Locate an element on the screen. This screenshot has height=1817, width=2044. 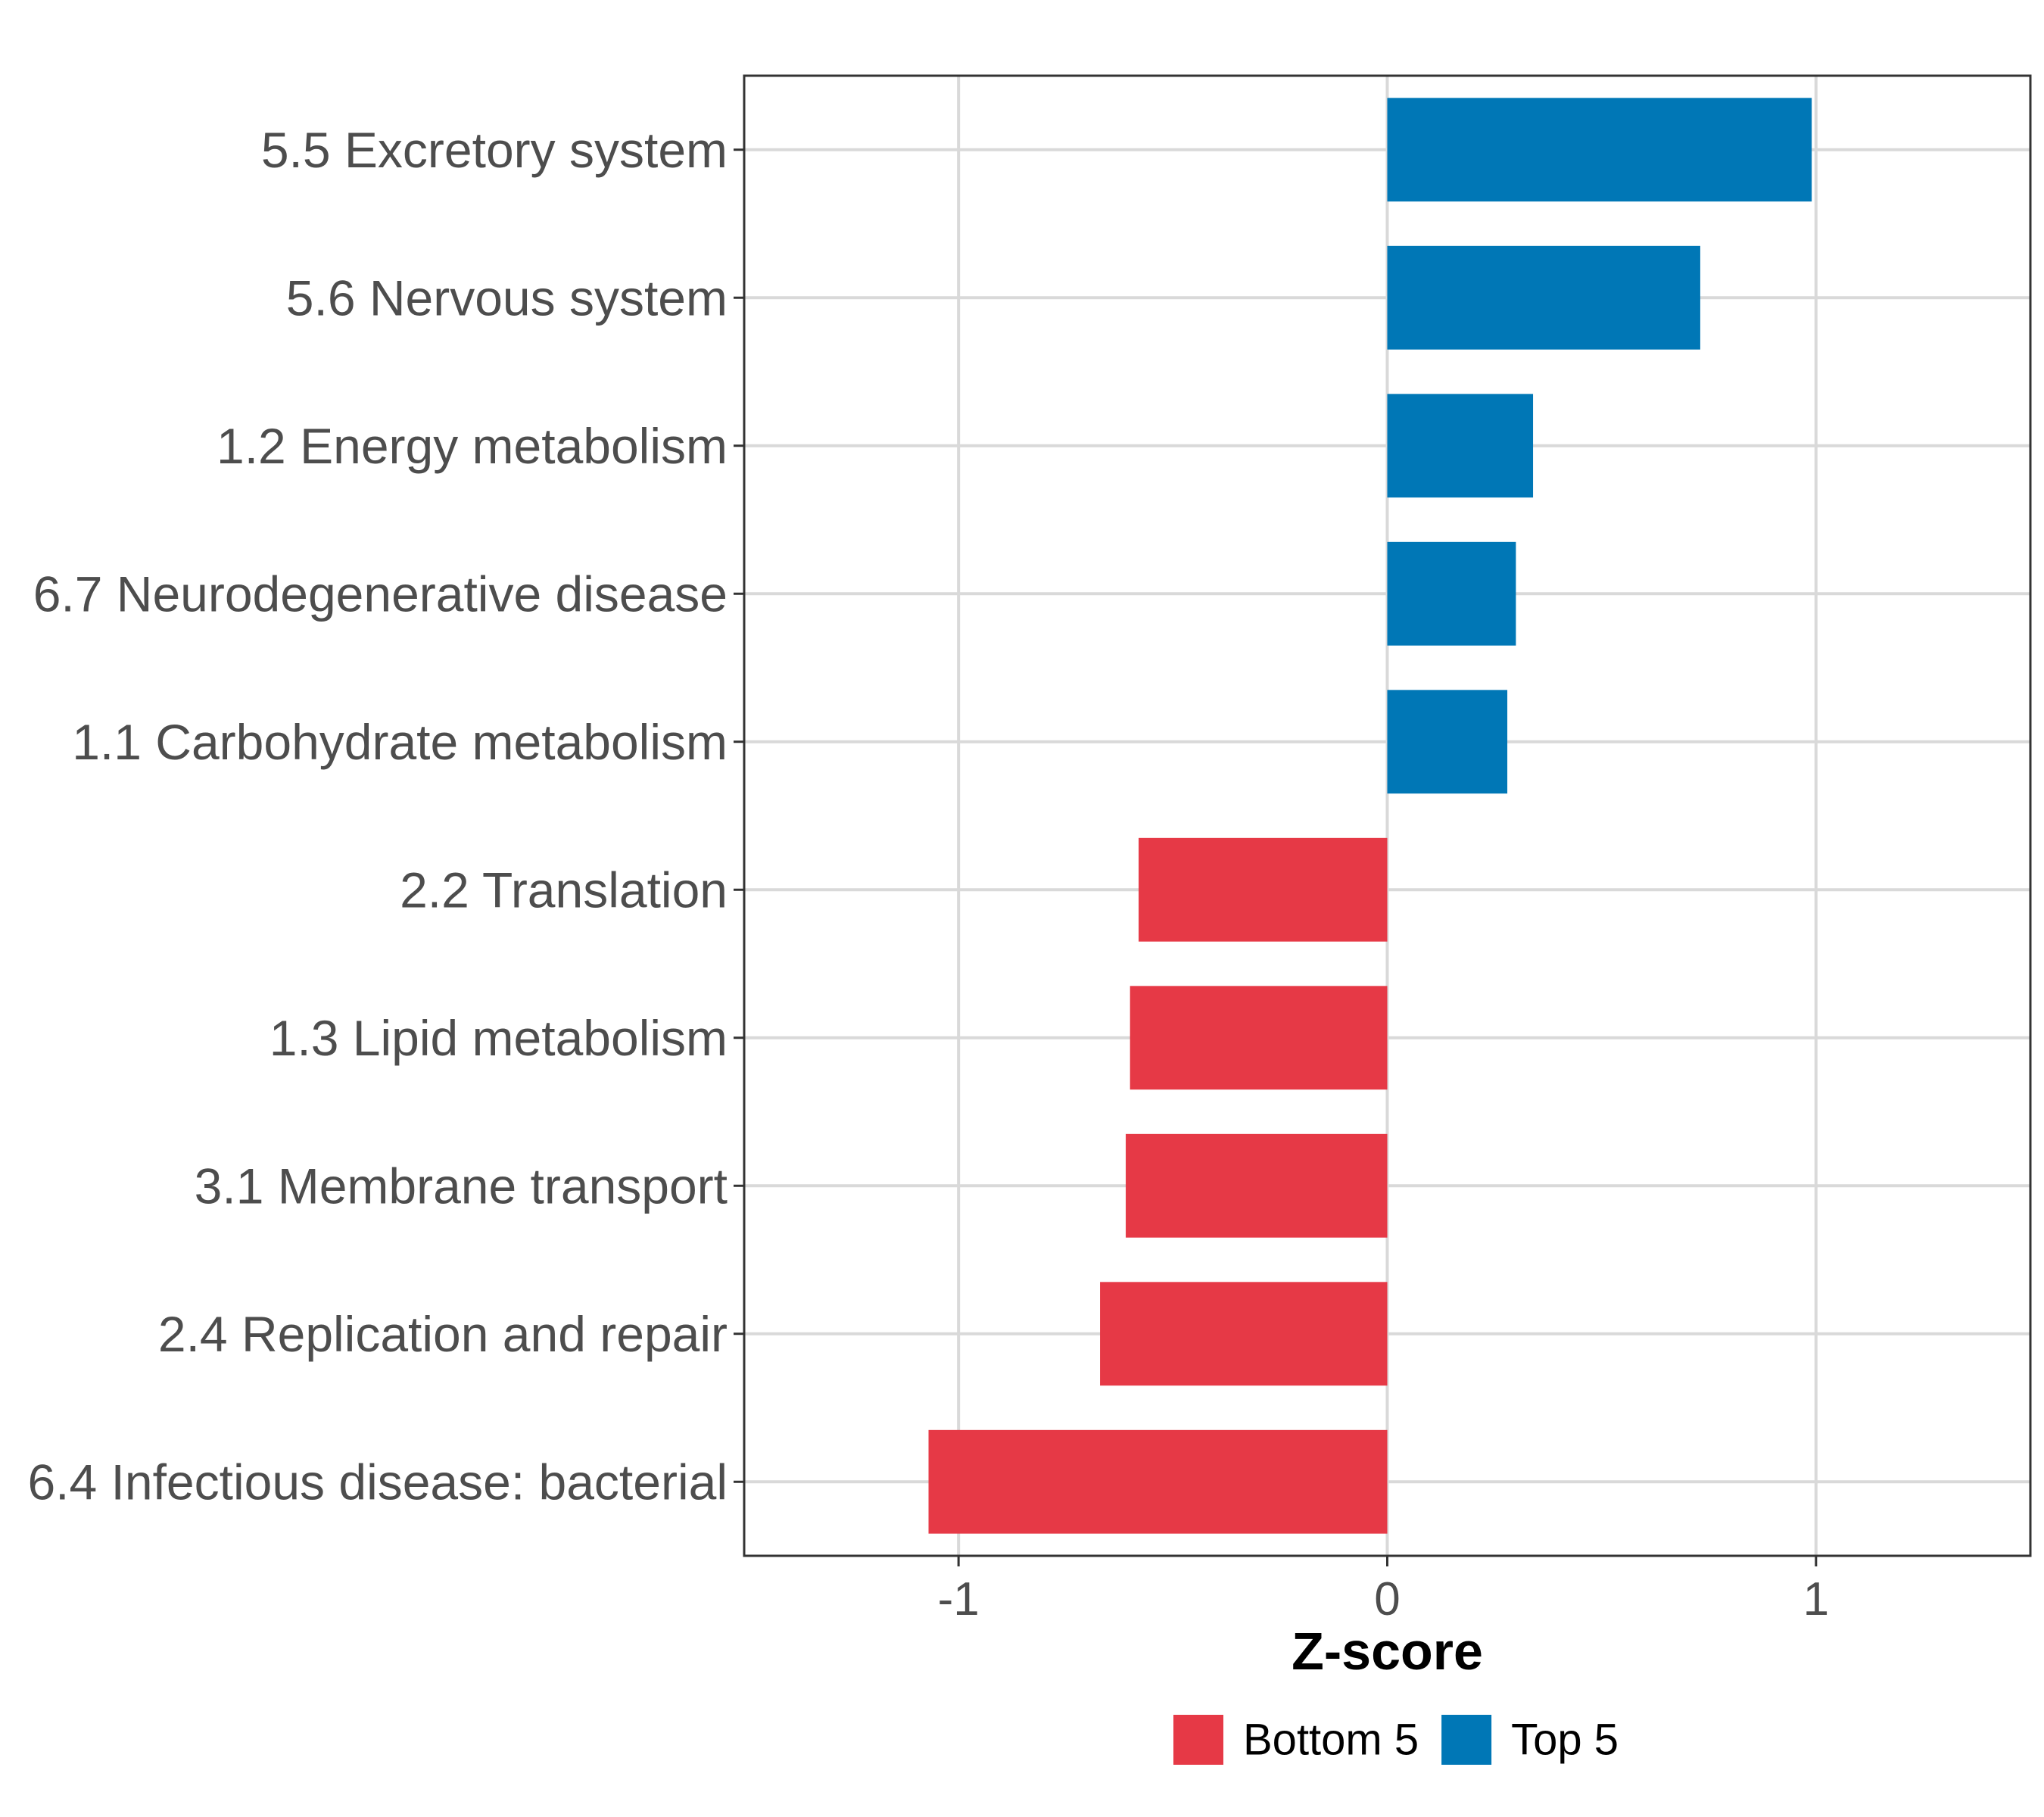
y-tick-label: 6.4 Infectious disease: bacterial is located at coordinates (377, 1482).